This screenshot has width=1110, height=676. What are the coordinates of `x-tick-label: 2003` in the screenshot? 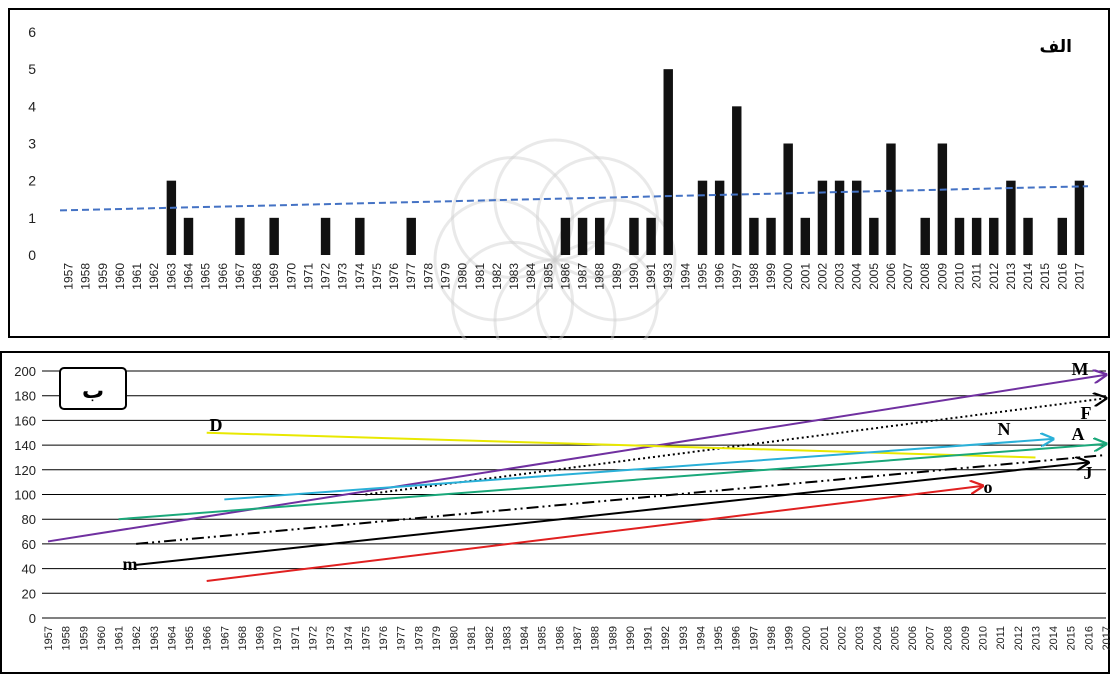 It's located at (860, 638).